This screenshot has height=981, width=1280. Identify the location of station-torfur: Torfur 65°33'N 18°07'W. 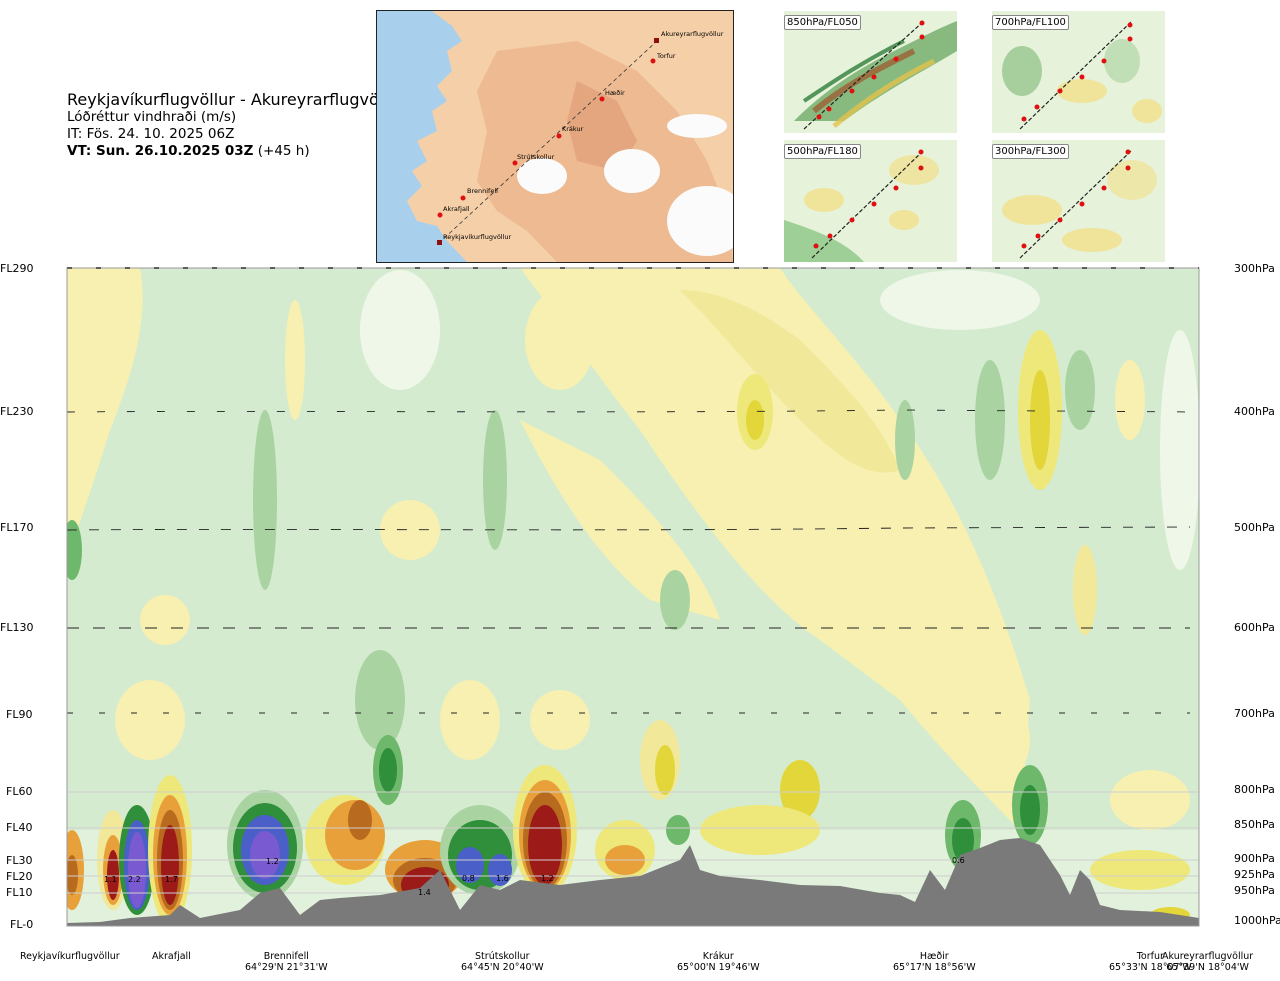
(1150, 962).